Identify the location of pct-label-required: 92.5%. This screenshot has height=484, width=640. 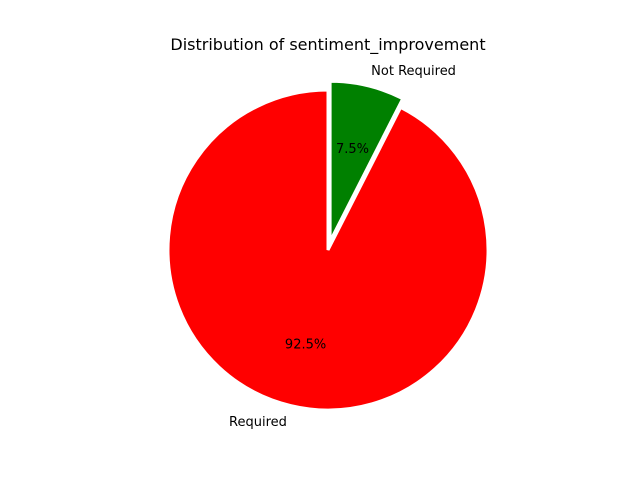
(305, 344).